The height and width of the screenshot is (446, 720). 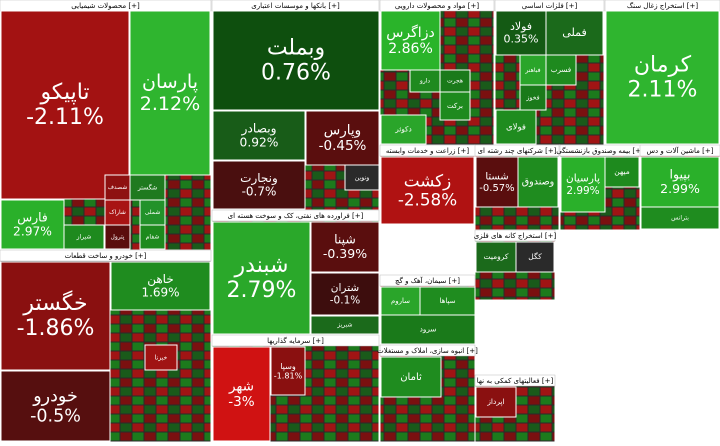 I want to click on cell-name: شفام, so click(x=153, y=237).